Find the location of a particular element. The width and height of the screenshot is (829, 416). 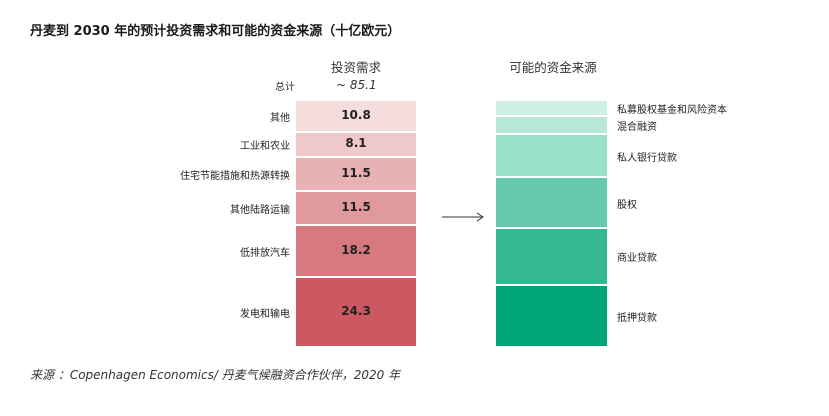

investment-category-label: 低排放汽车 is located at coordinates (265, 253).